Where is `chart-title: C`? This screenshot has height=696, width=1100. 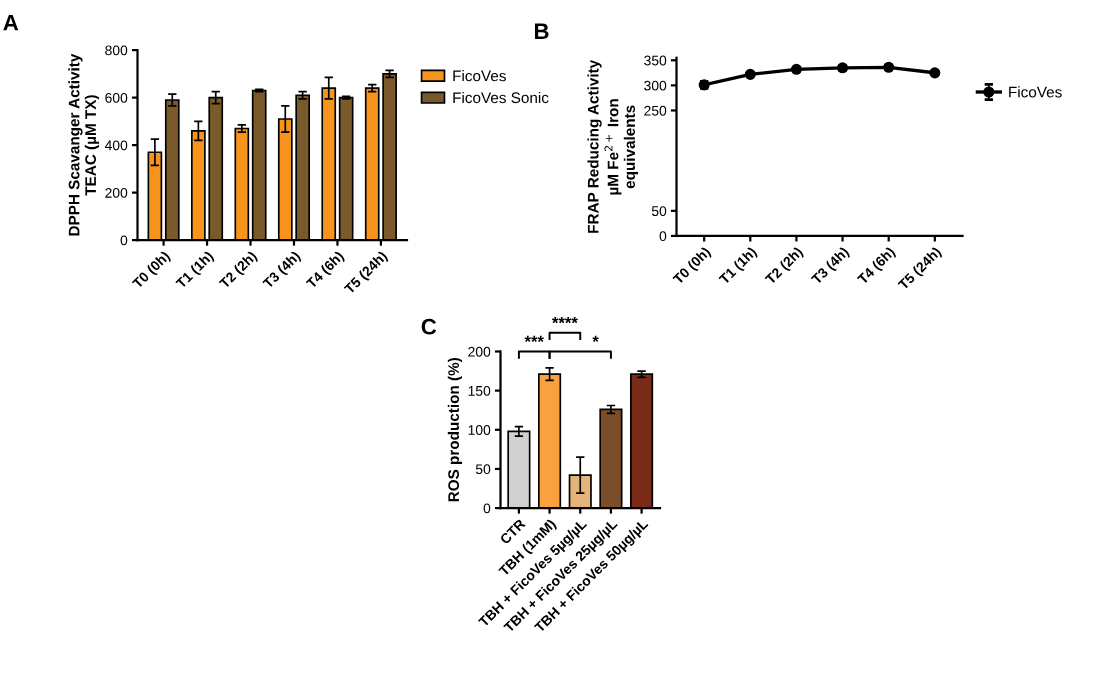
chart-title: C is located at coordinates (429, 326).